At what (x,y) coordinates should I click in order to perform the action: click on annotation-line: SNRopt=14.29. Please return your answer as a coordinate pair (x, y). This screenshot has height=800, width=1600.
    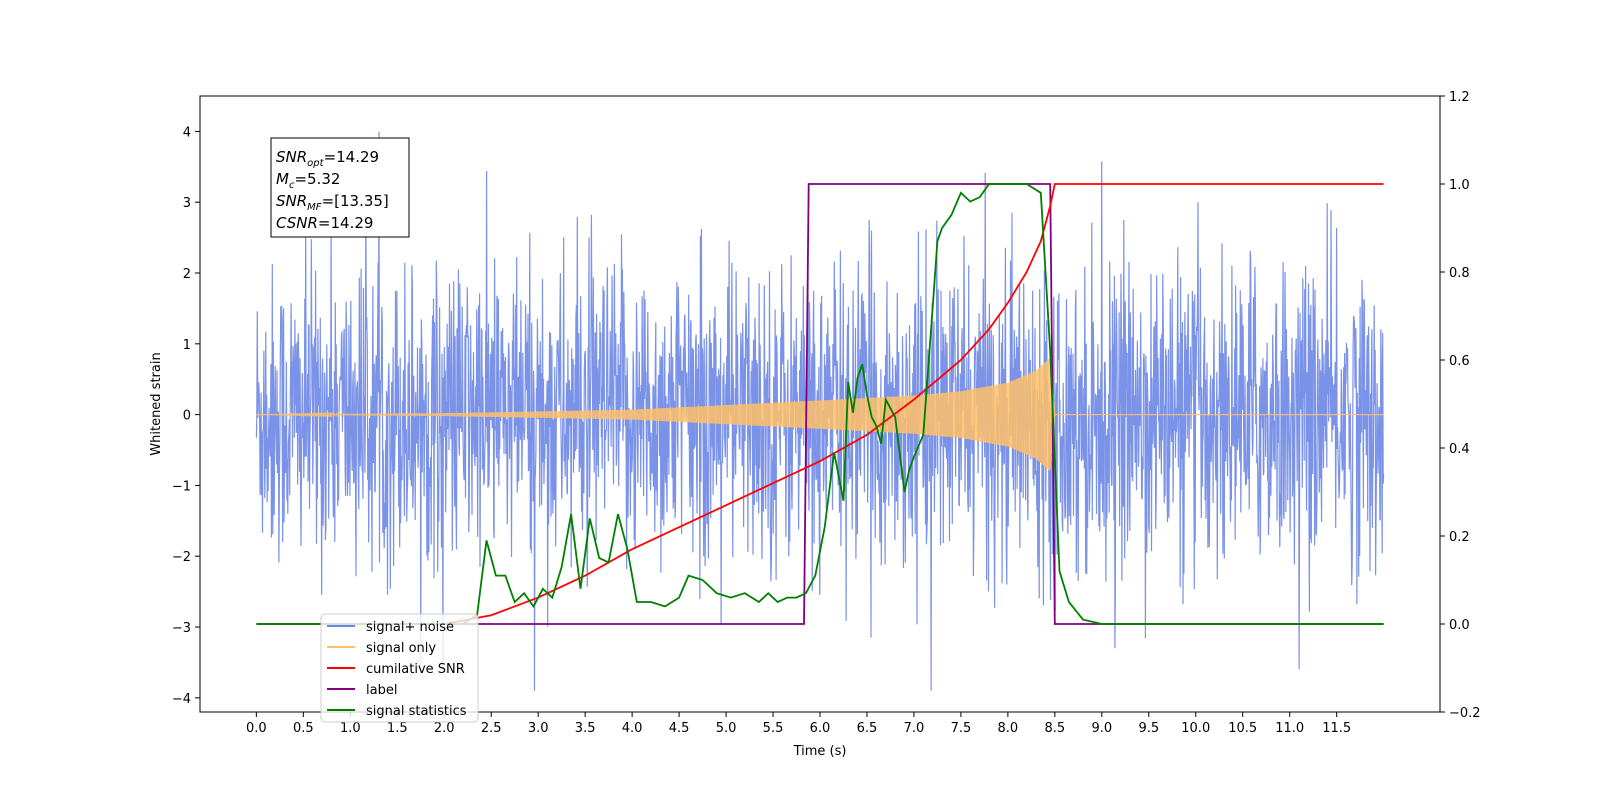
    Looking at the image, I should click on (327, 158).